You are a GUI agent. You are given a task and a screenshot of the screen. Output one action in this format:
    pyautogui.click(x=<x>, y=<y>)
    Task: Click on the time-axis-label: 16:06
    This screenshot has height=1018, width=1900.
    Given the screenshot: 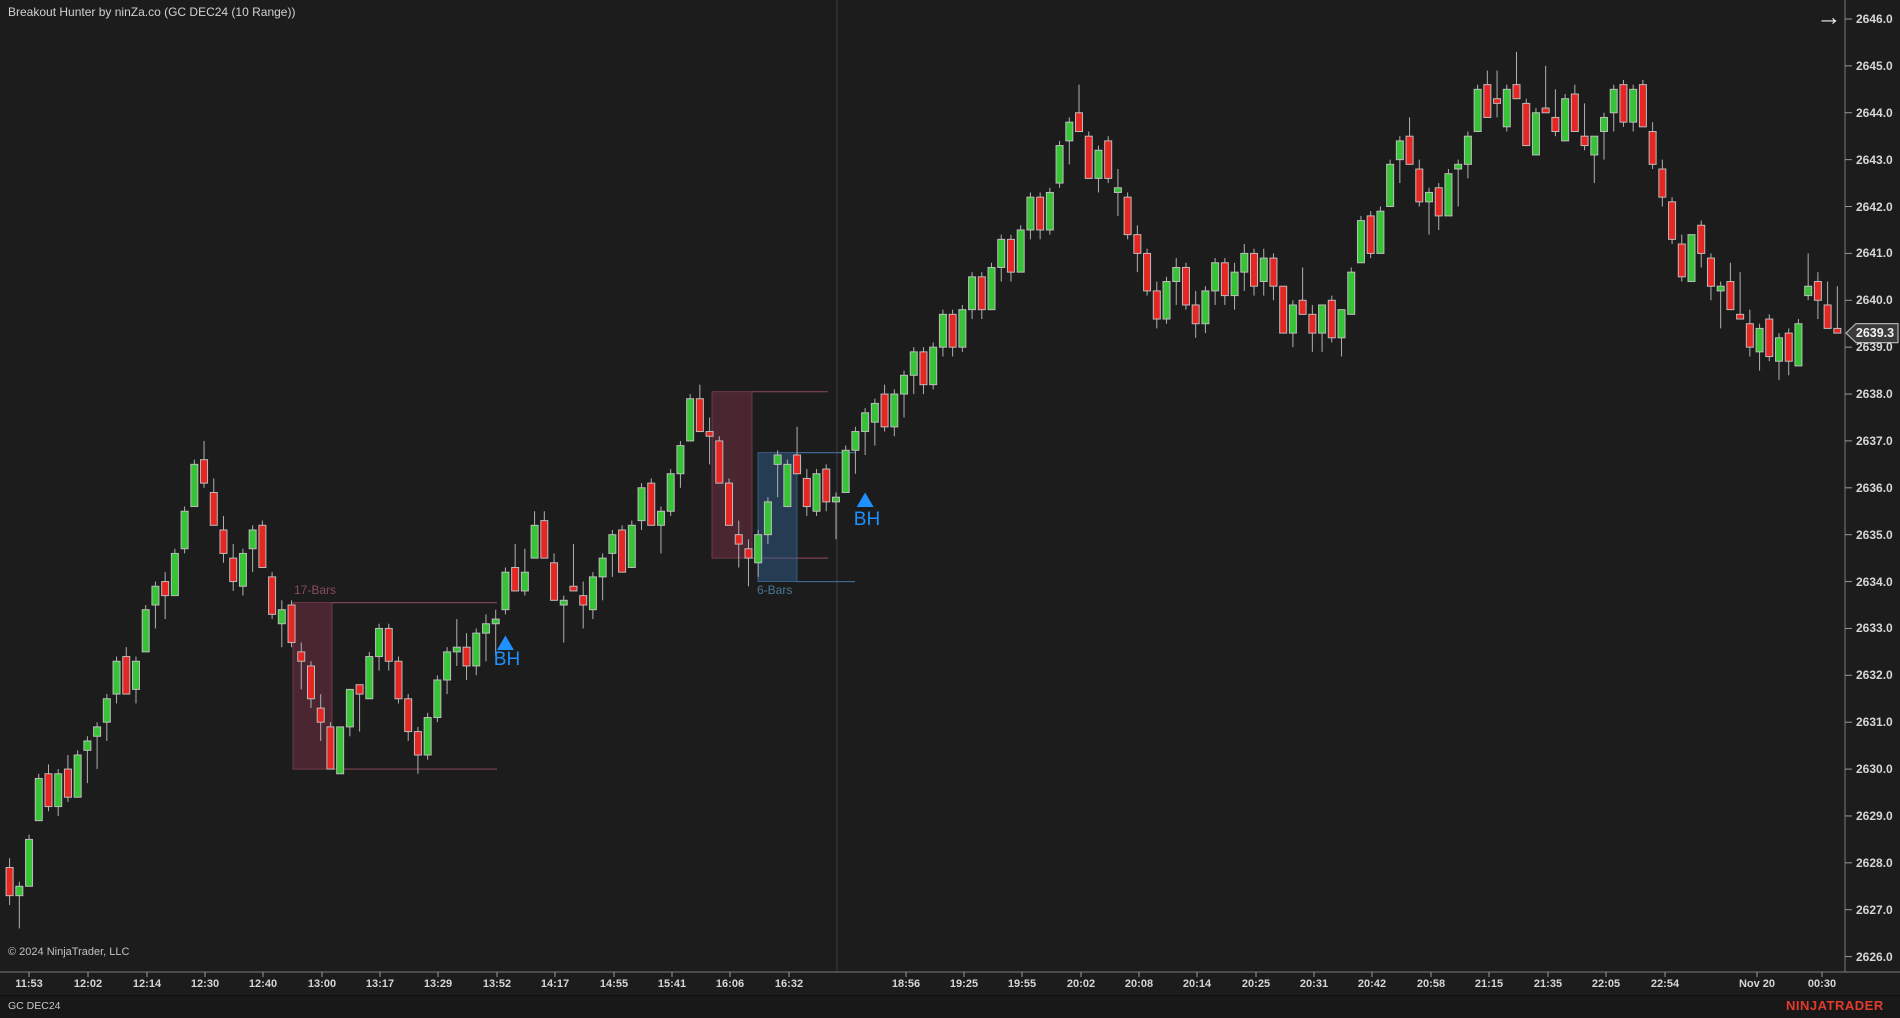 What is the action you would take?
    pyautogui.click(x=730, y=984)
    